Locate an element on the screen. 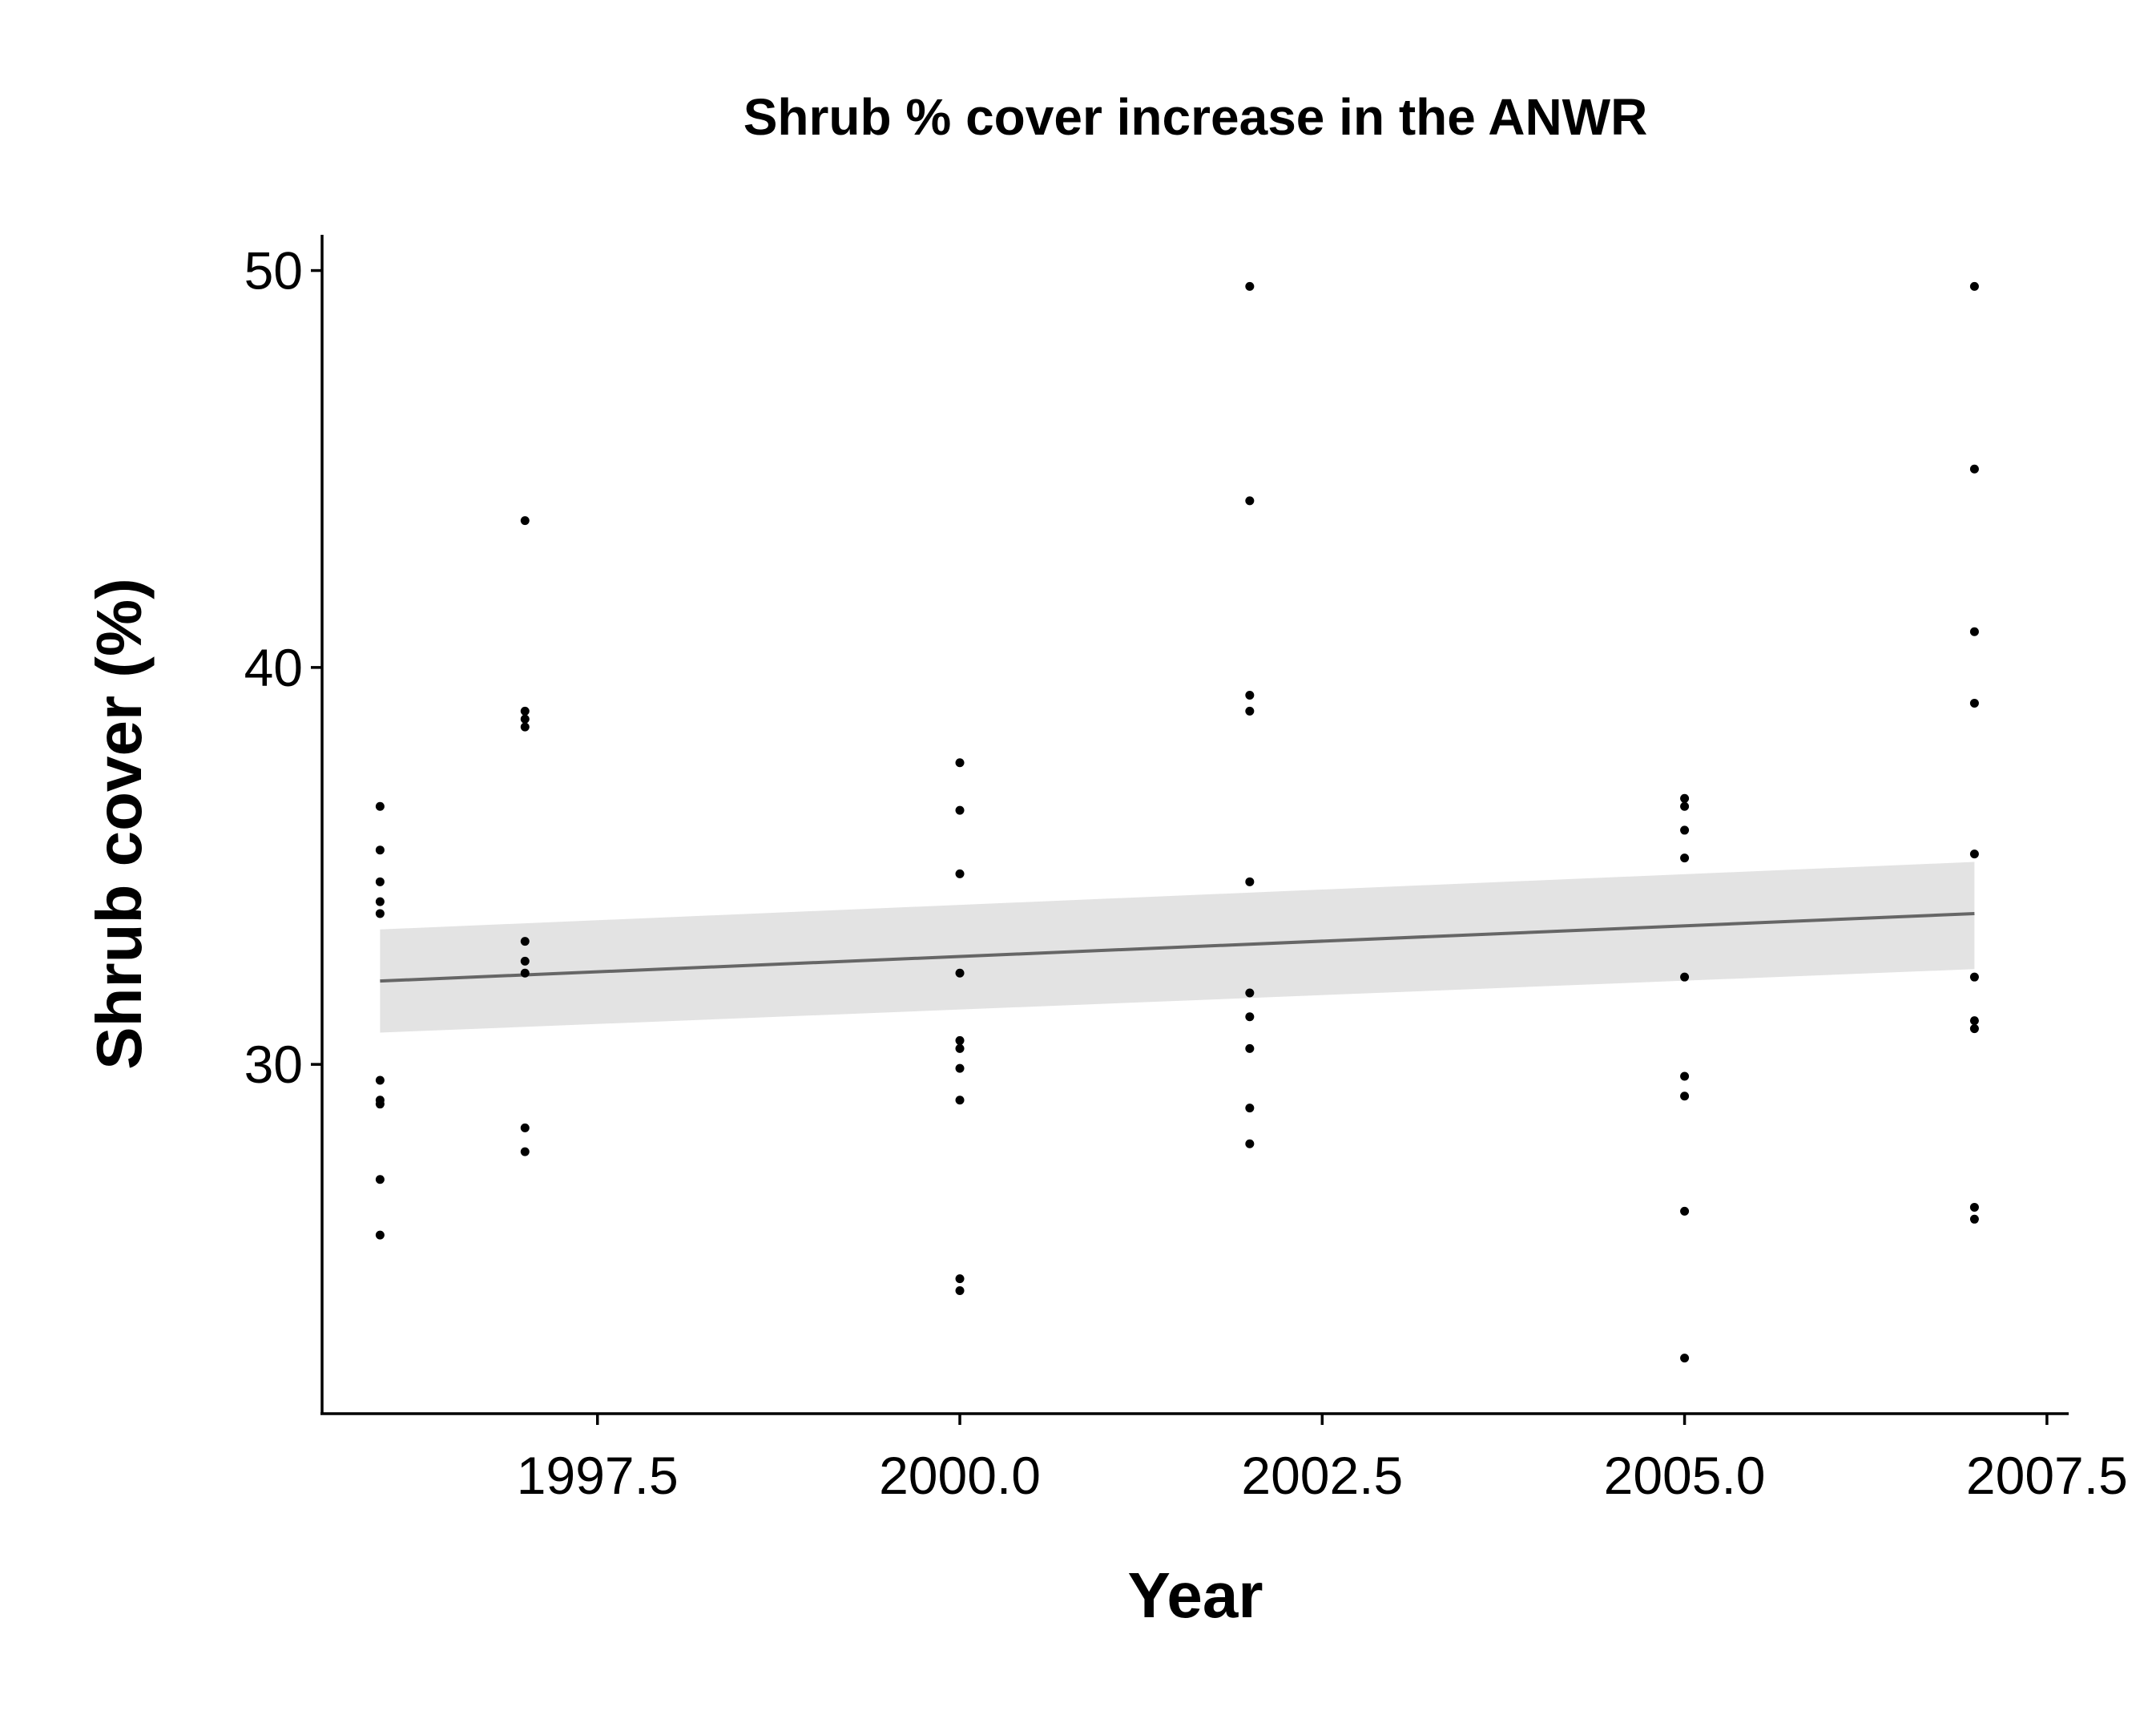 The image size is (2156, 1719). x-tick-label: 2007.5 is located at coordinates (2047, 1476).